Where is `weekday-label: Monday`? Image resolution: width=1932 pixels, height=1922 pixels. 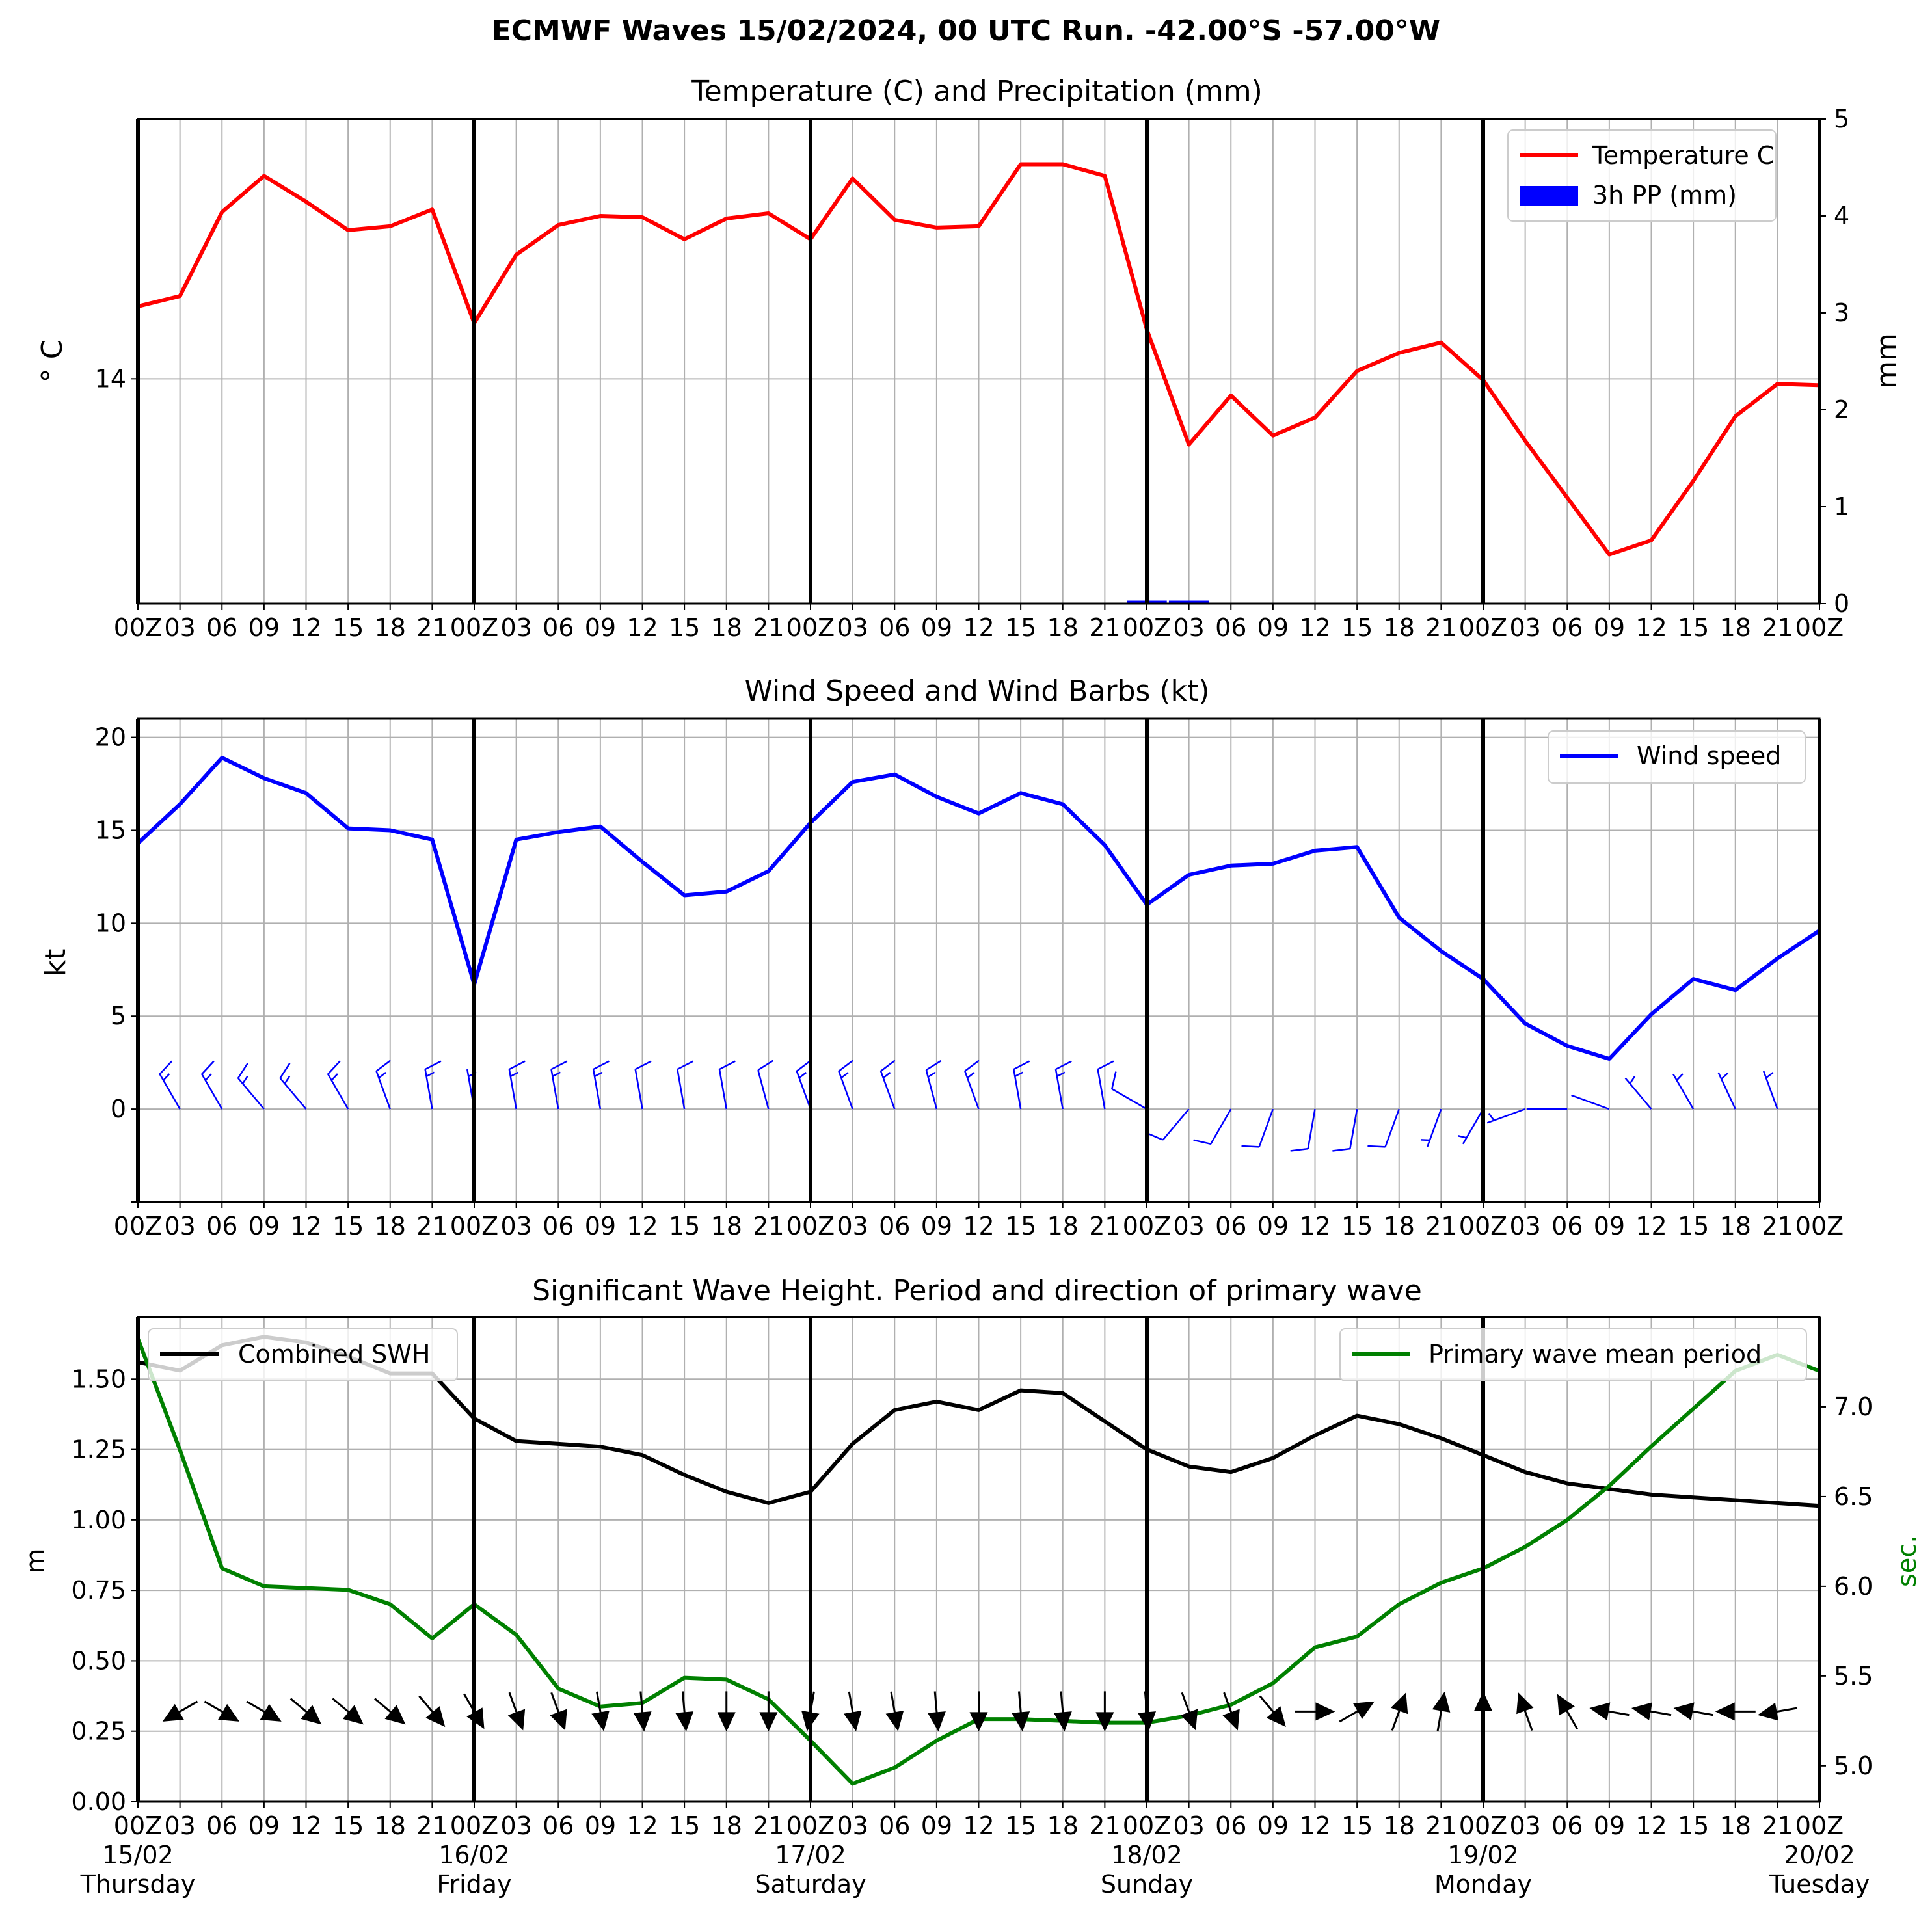
weekday-label: Monday is located at coordinates (1483, 1884).